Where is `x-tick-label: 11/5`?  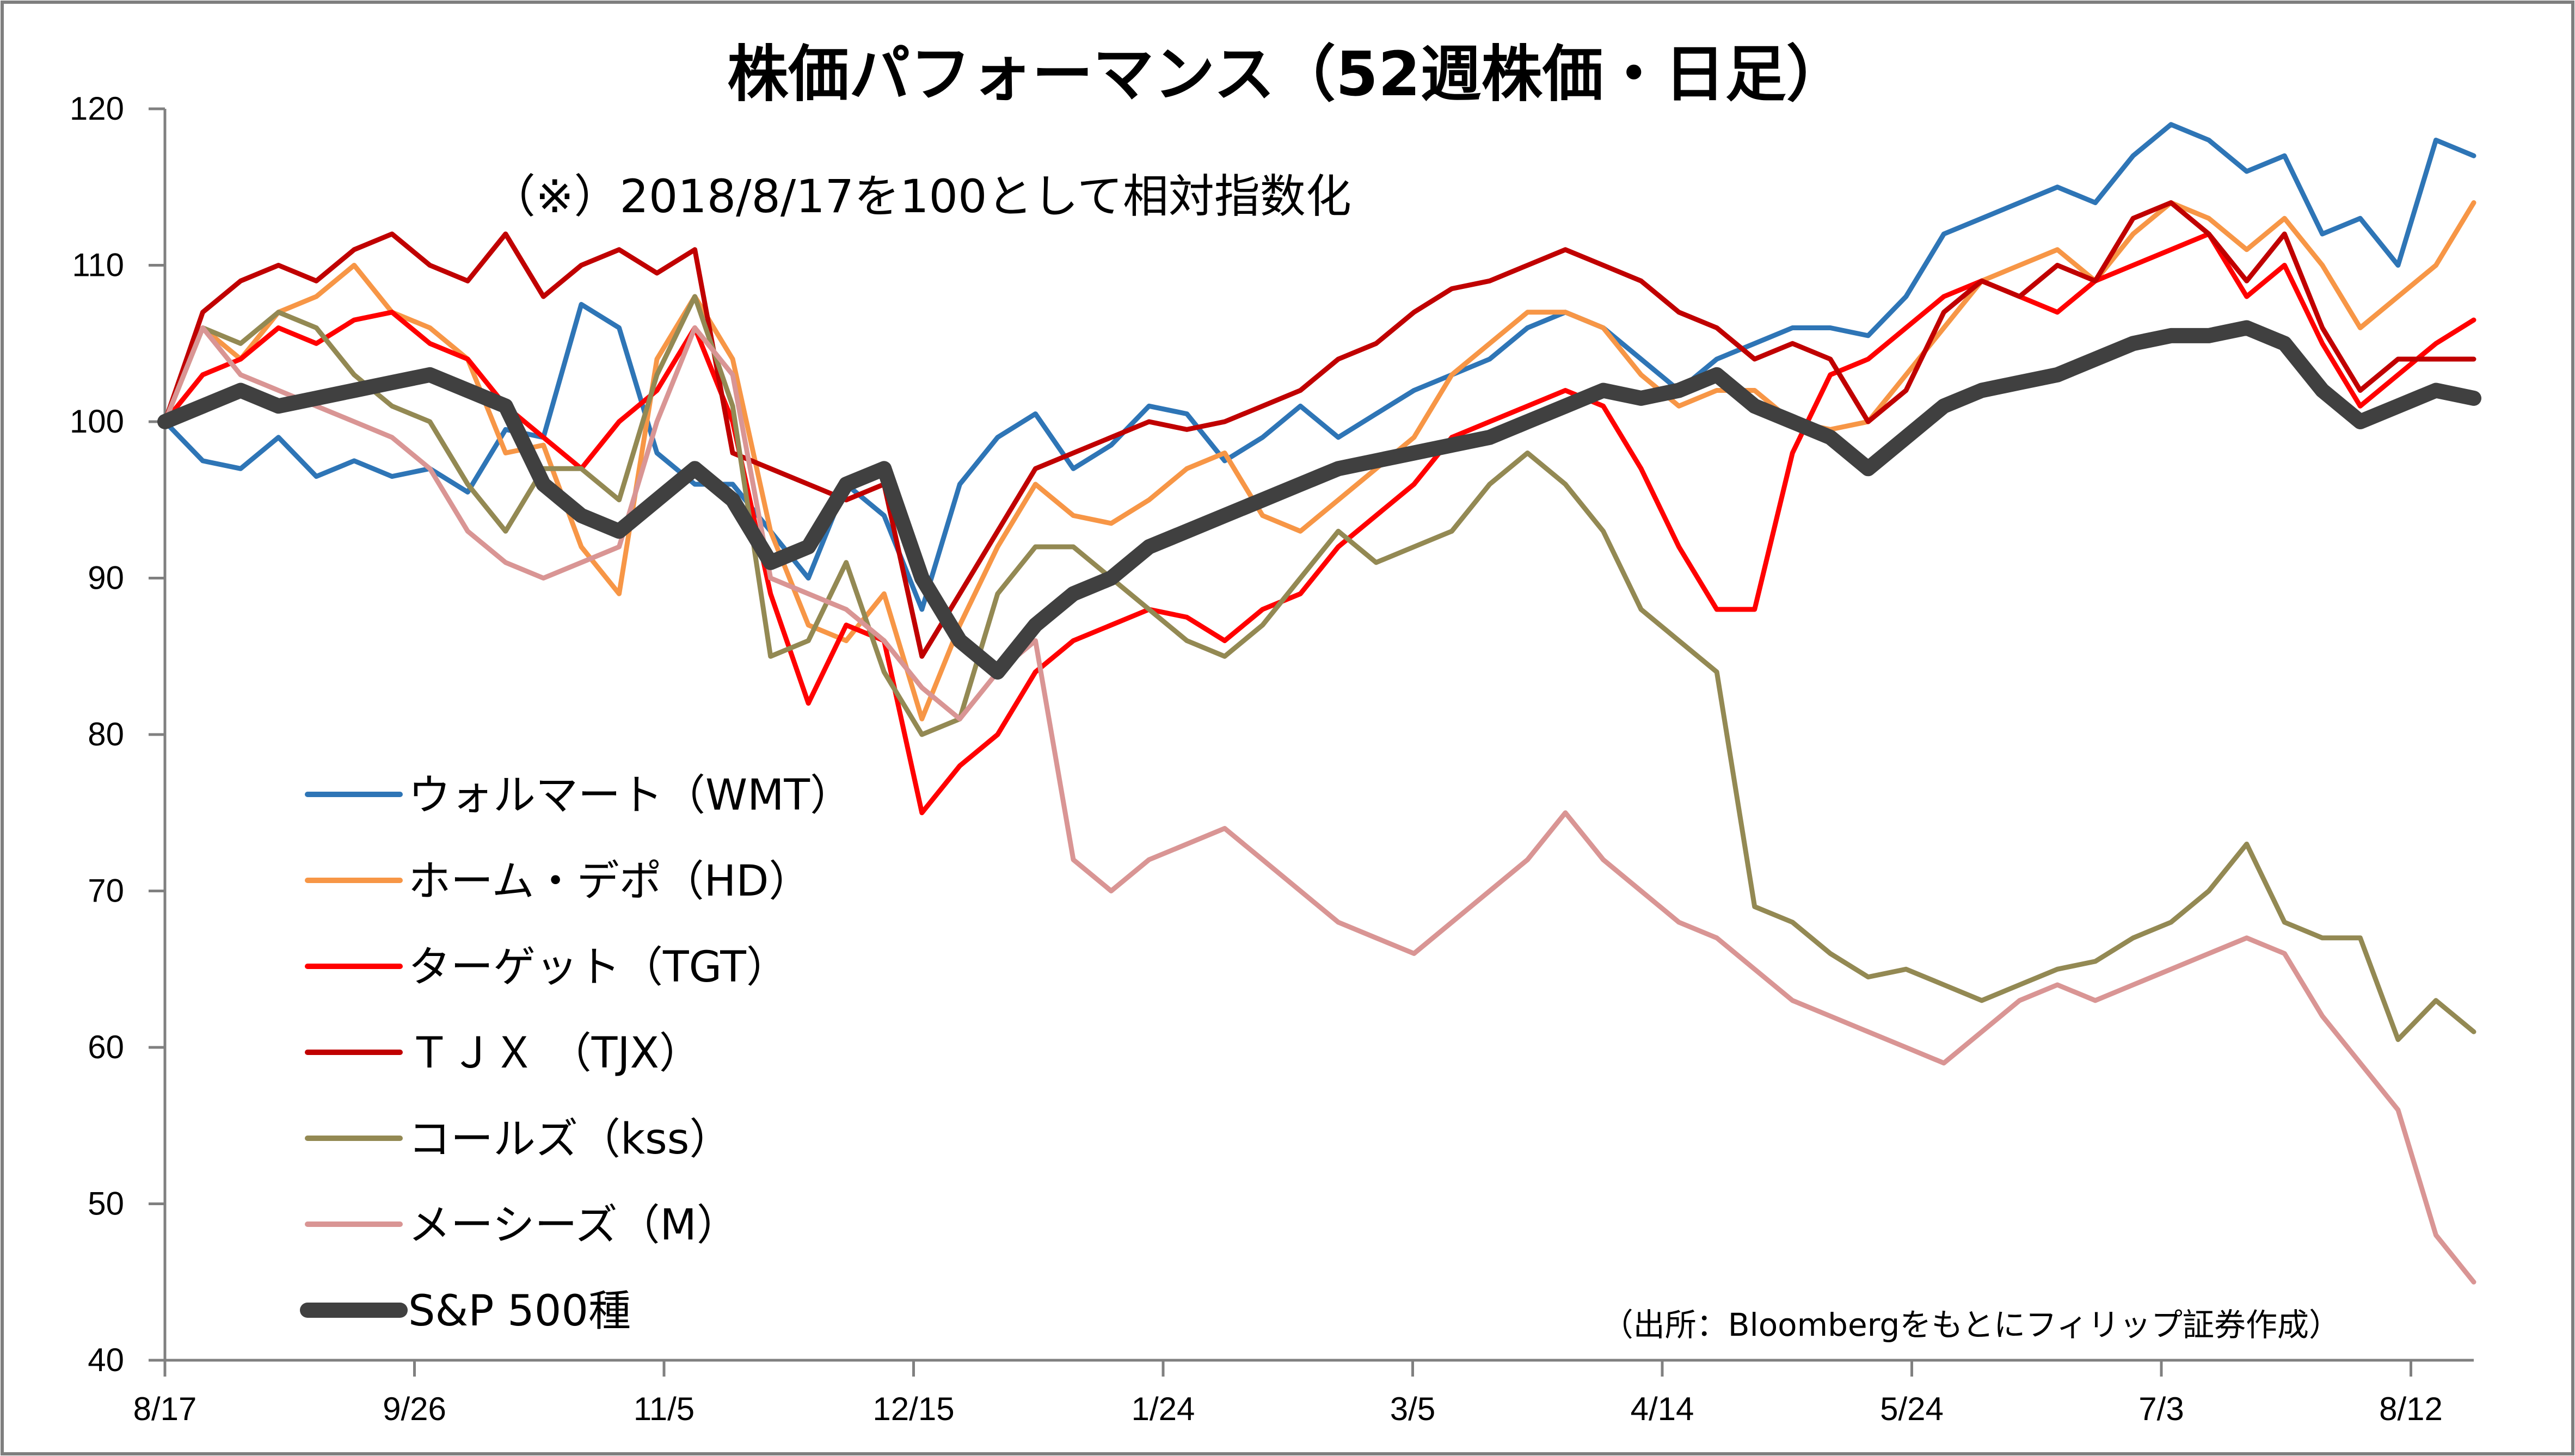
x-tick-label: 11/5 is located at coordinates (664, 1409).